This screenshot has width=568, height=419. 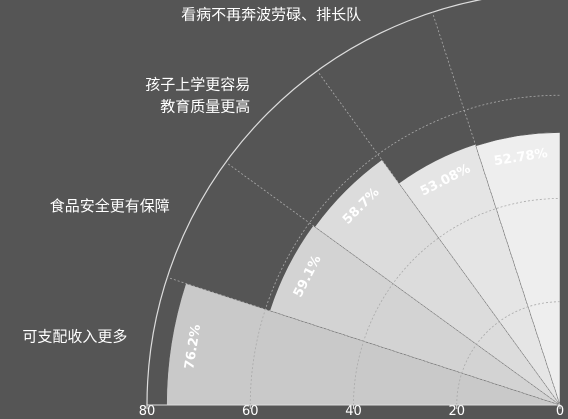 I want to click on category-label-line: 教育质量更高, so click(x=205, y=106).